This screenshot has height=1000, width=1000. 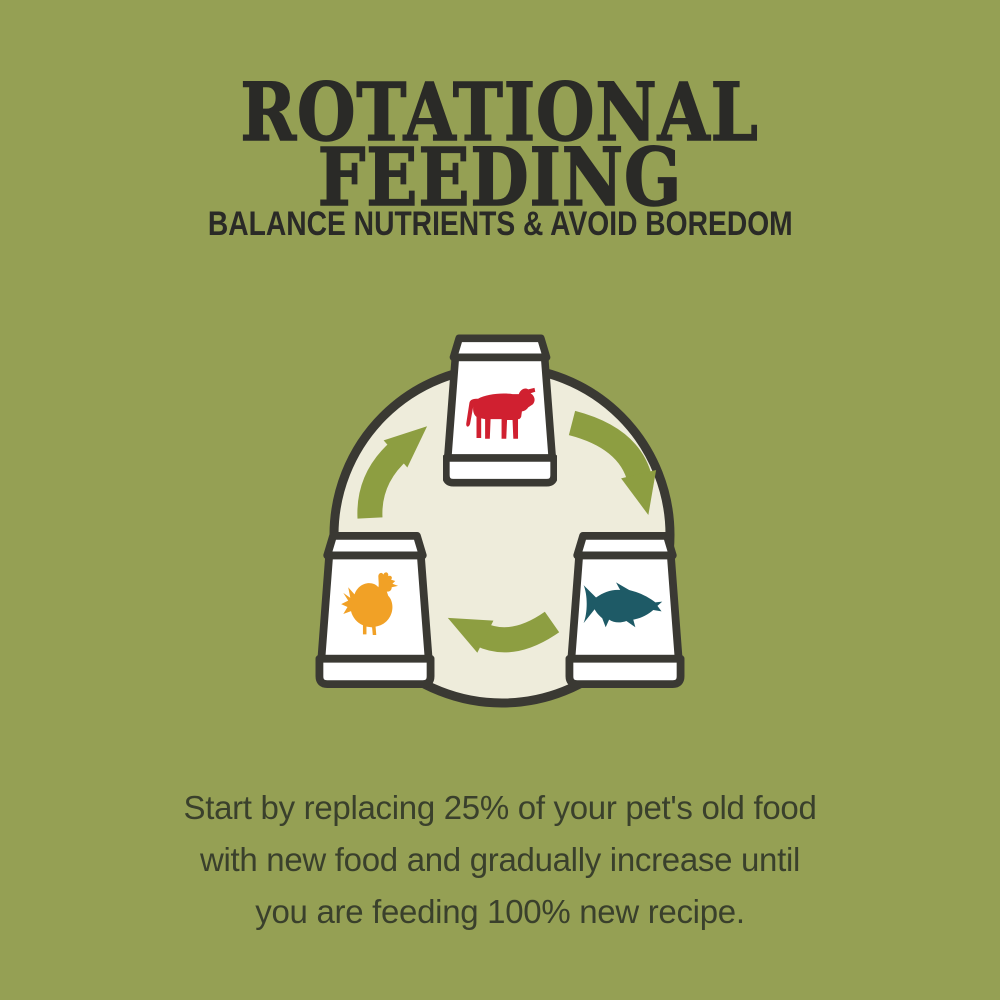 I want to click on title-text-feeding: FEEDING, so click(x=500, y=177).